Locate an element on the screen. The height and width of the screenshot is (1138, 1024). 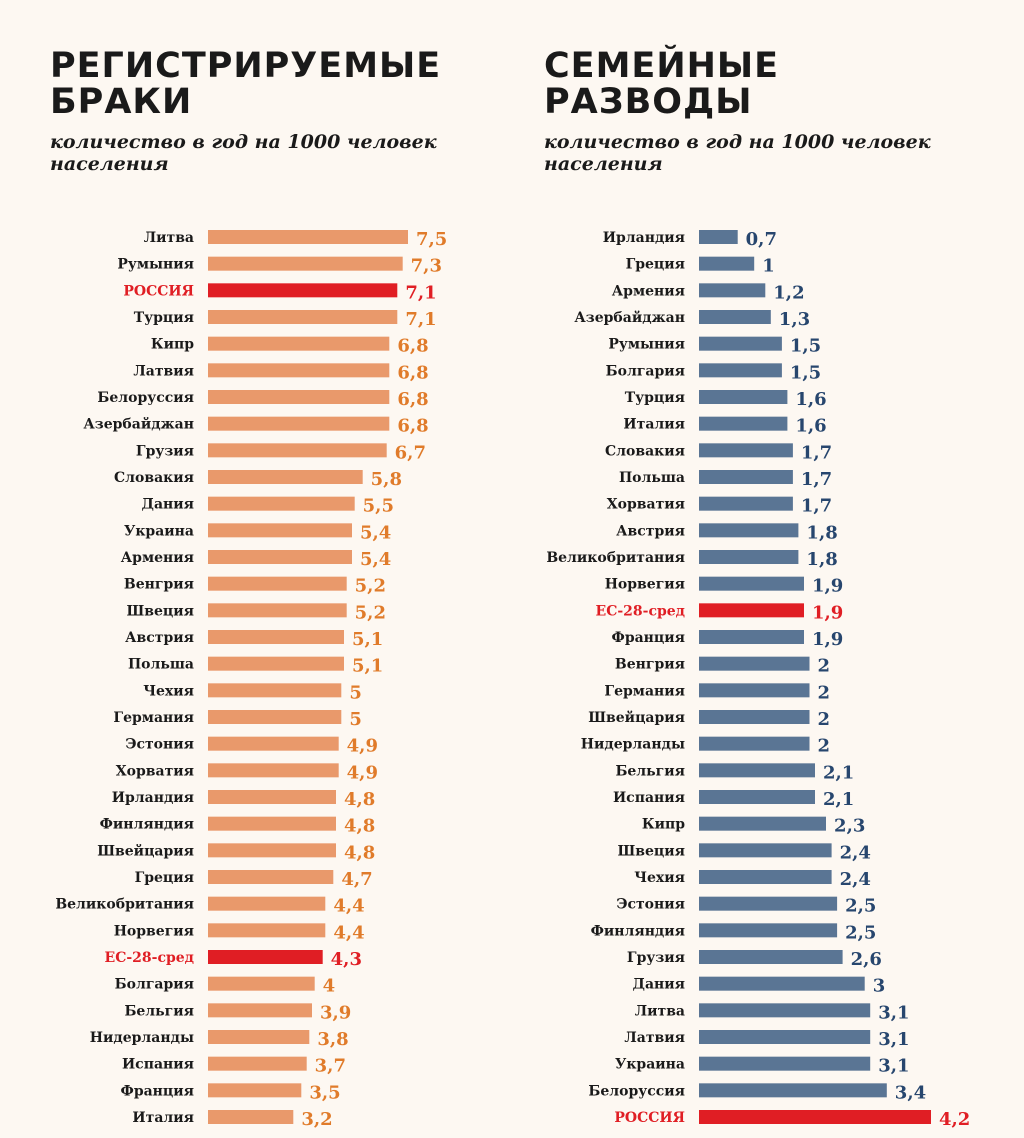
category-label: Нидерланды is located at coordinates (142, 1038).